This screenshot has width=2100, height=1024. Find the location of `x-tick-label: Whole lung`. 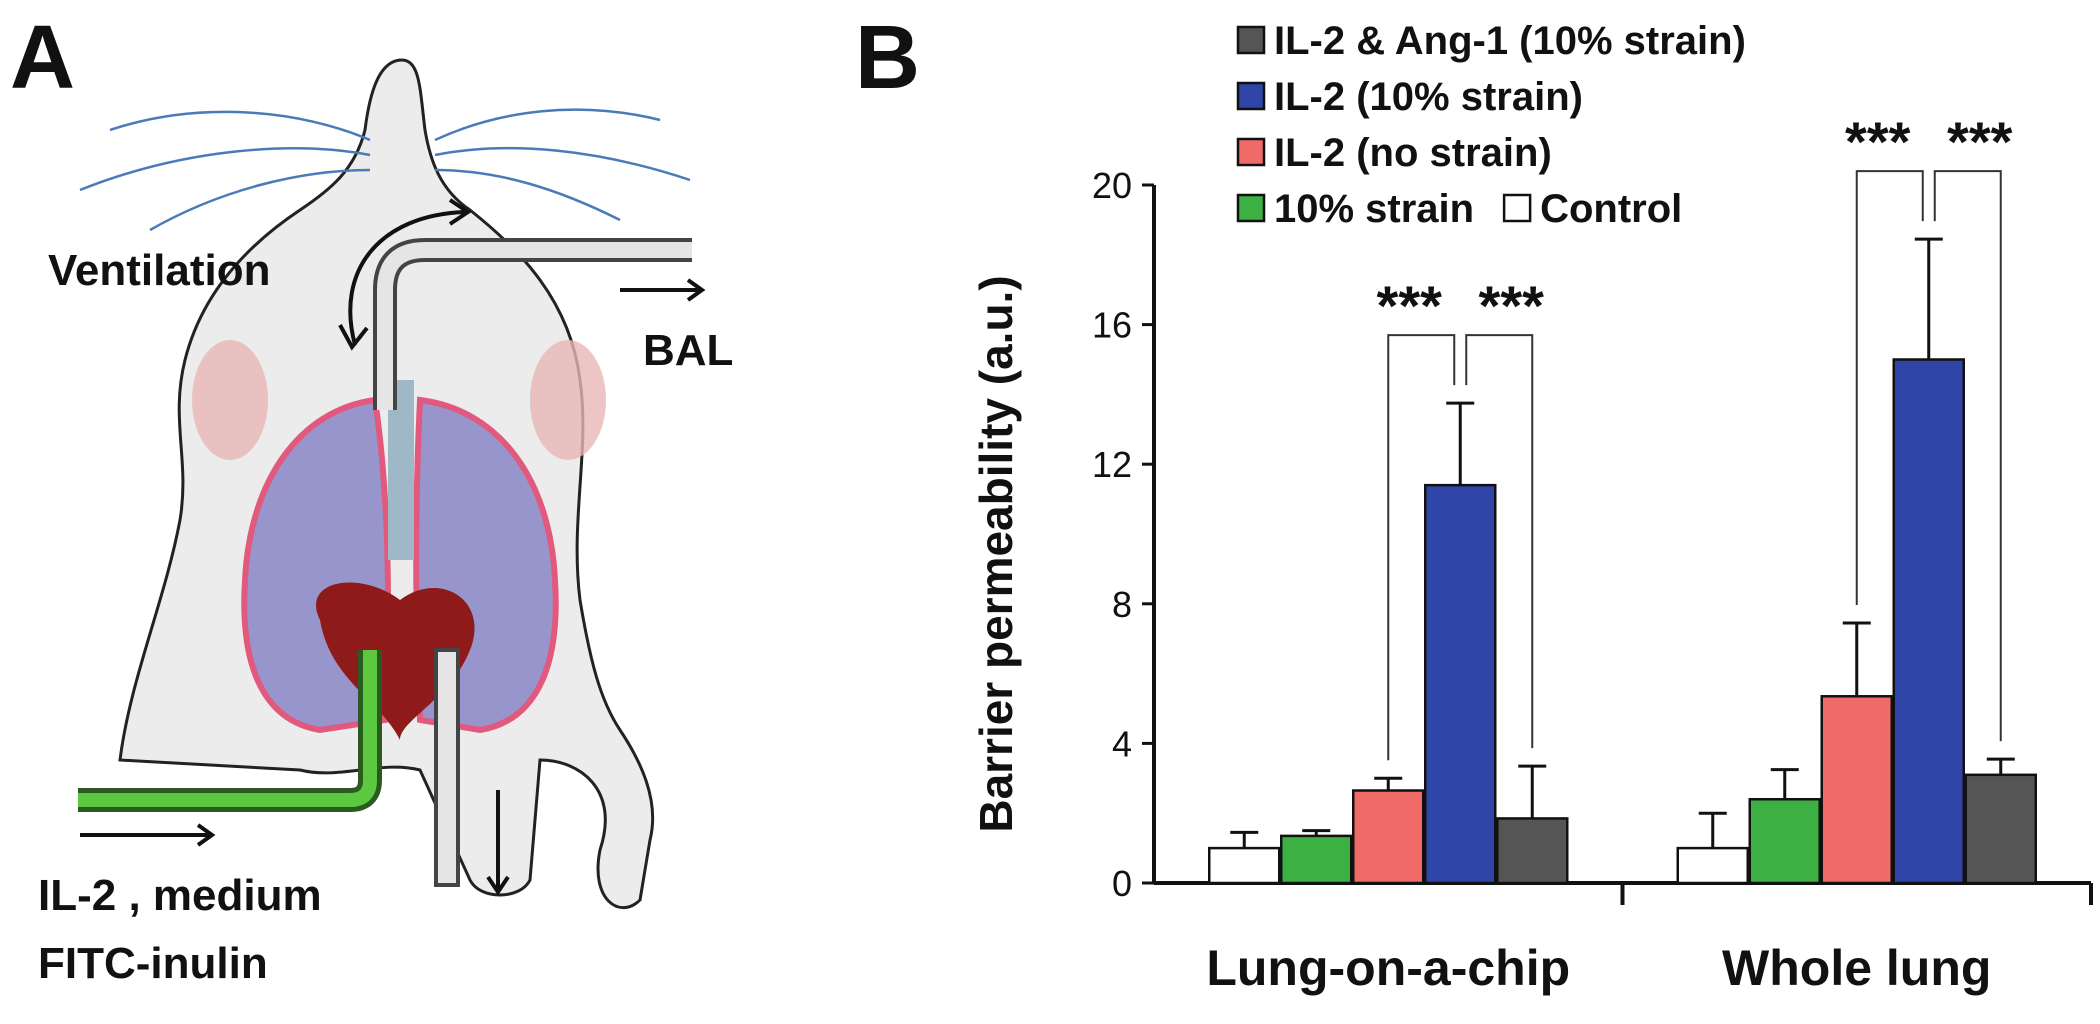

x-tick-label: Whole lung is located at coordinates (1856, 968).